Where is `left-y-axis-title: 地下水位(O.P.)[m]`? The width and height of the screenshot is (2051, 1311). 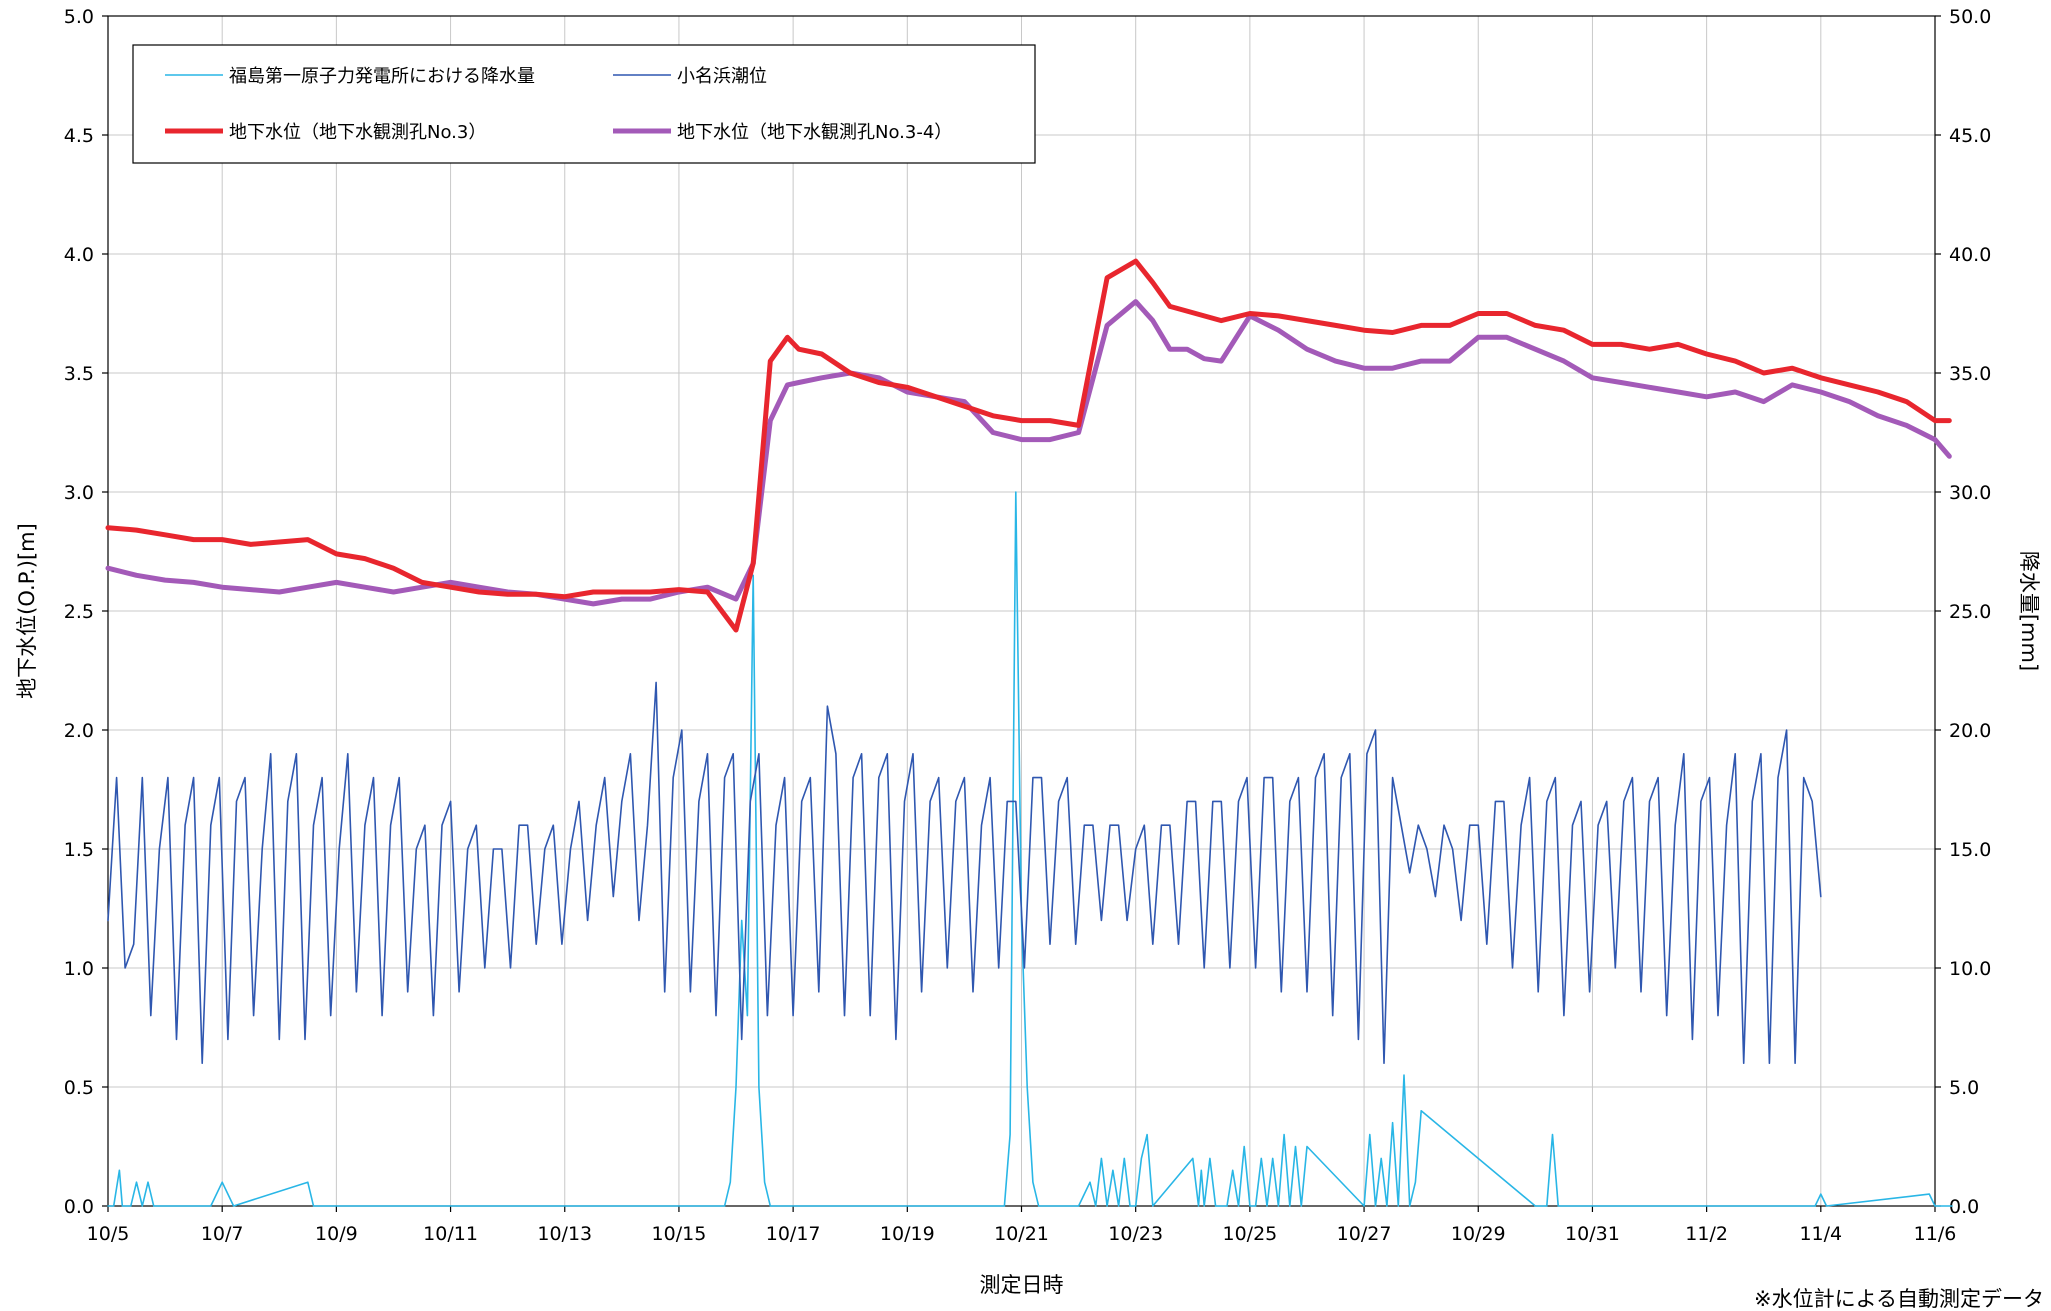 left-y-axis-title: 地下水位(O.P.)[m] is located at coordinates (27, 611).